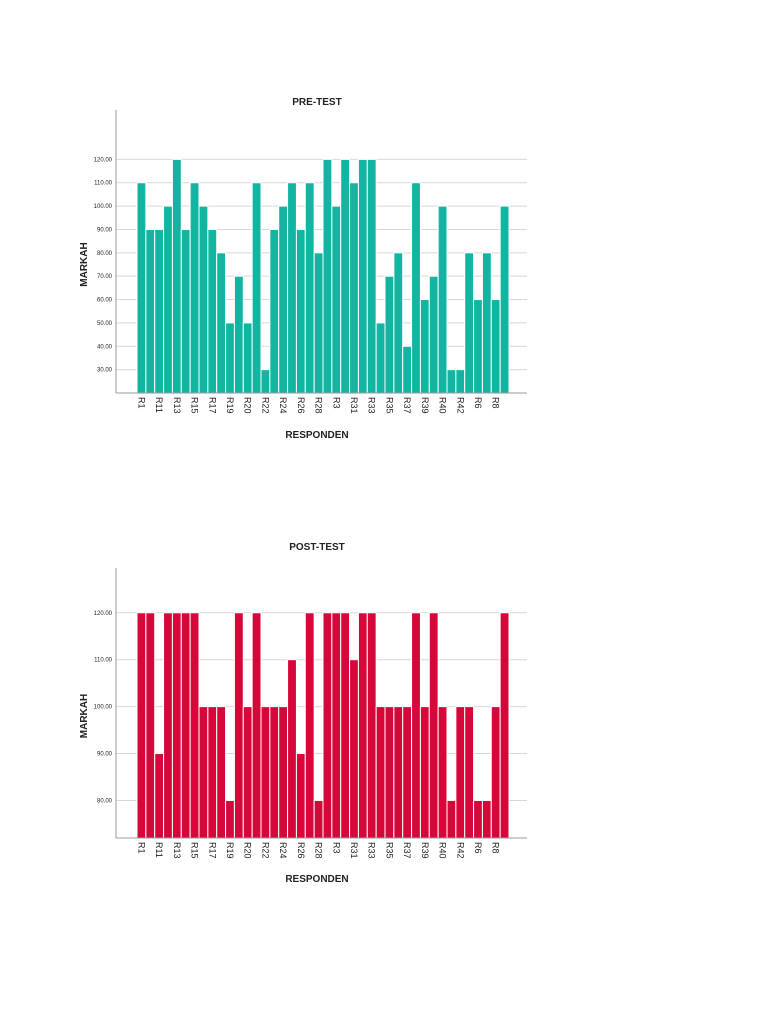 The height and width of the screenshot is (1024, 768). What do you see at coordinates (105, 277) in the screenshot?
I see `pre-test-y-tick-label: 70.00` at bounding box center [105, 277].